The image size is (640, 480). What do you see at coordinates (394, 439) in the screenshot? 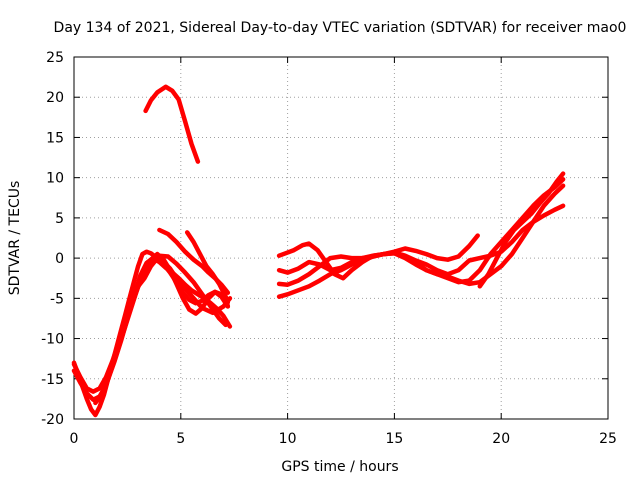
I see `x-tick-label: 15` at bounding box center [394, 439].